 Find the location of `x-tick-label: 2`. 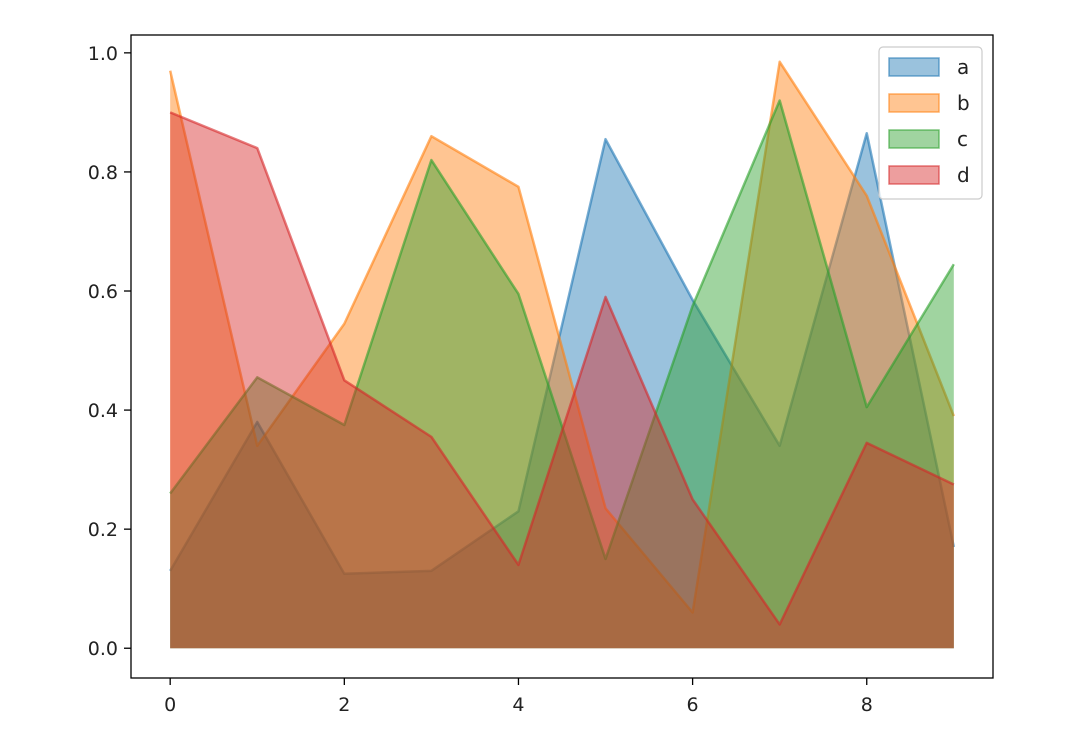

x-tick-label: 2 is located at coordinates (344, 705).